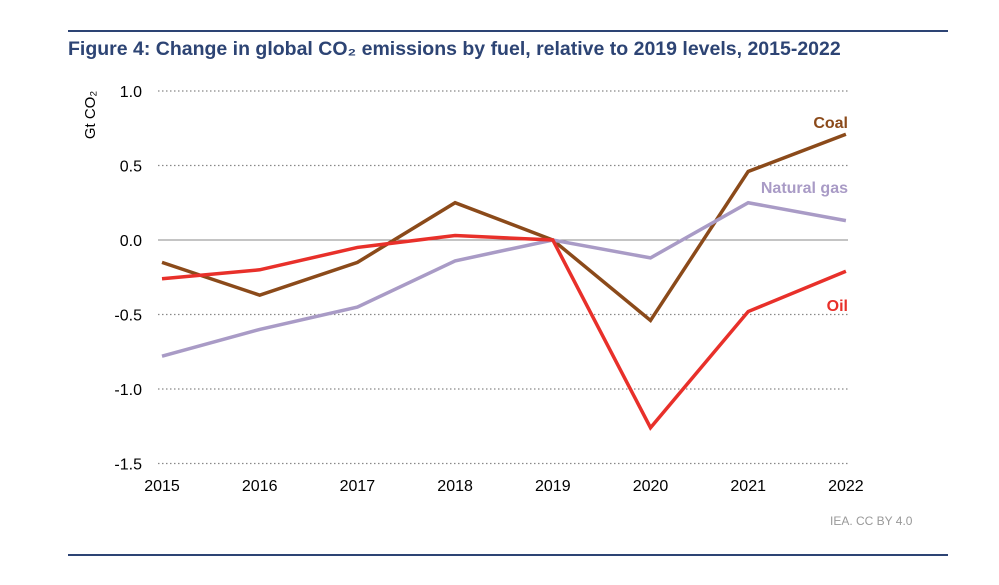 The width and height of the screenshot is (999, 585). I want to click on x-tick-label: 2017, so click(358, 486).